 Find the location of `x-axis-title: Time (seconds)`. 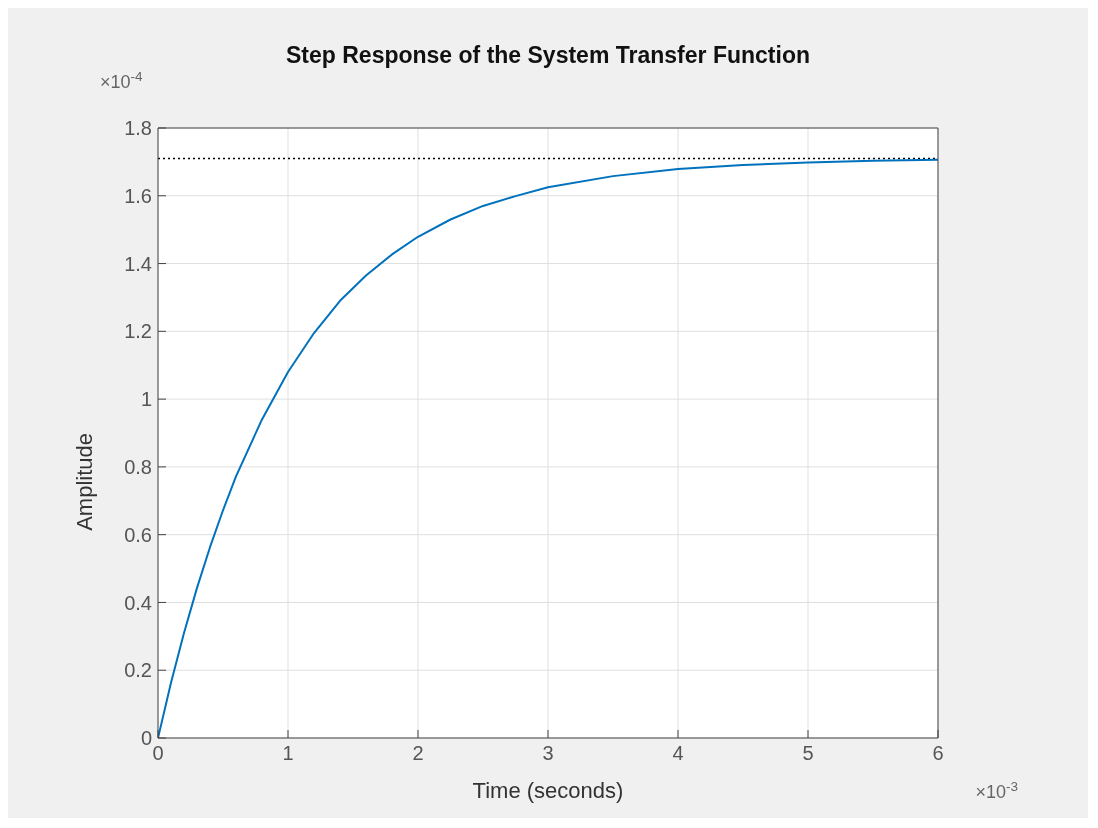

x-axis-title: Time (seconds) is located at coordinates (548, 790).